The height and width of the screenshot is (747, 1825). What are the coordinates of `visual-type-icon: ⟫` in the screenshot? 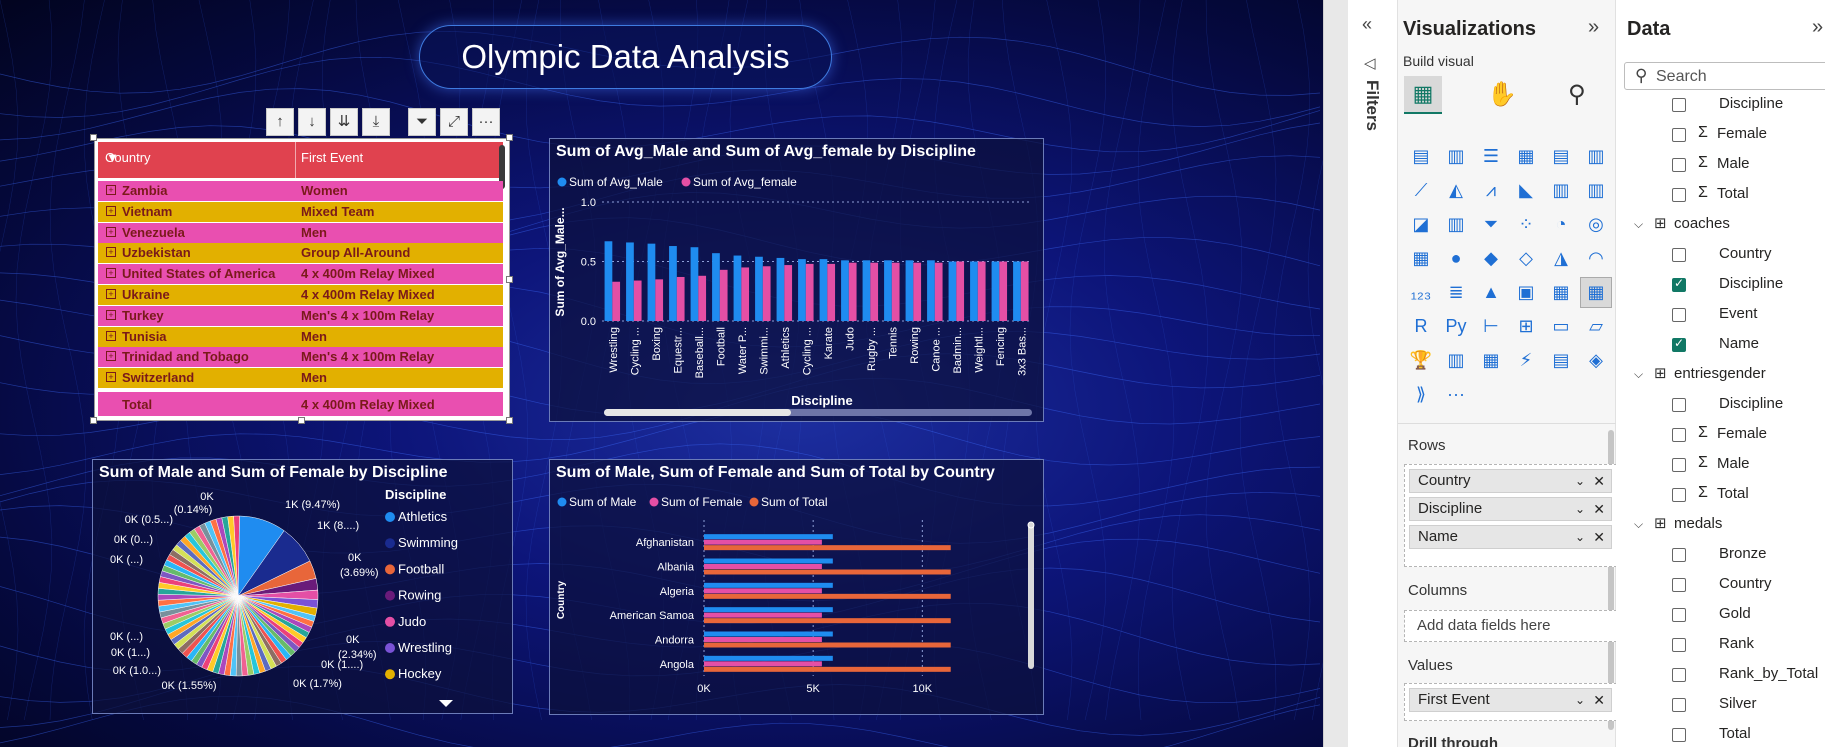 It's located at (1420, 394).